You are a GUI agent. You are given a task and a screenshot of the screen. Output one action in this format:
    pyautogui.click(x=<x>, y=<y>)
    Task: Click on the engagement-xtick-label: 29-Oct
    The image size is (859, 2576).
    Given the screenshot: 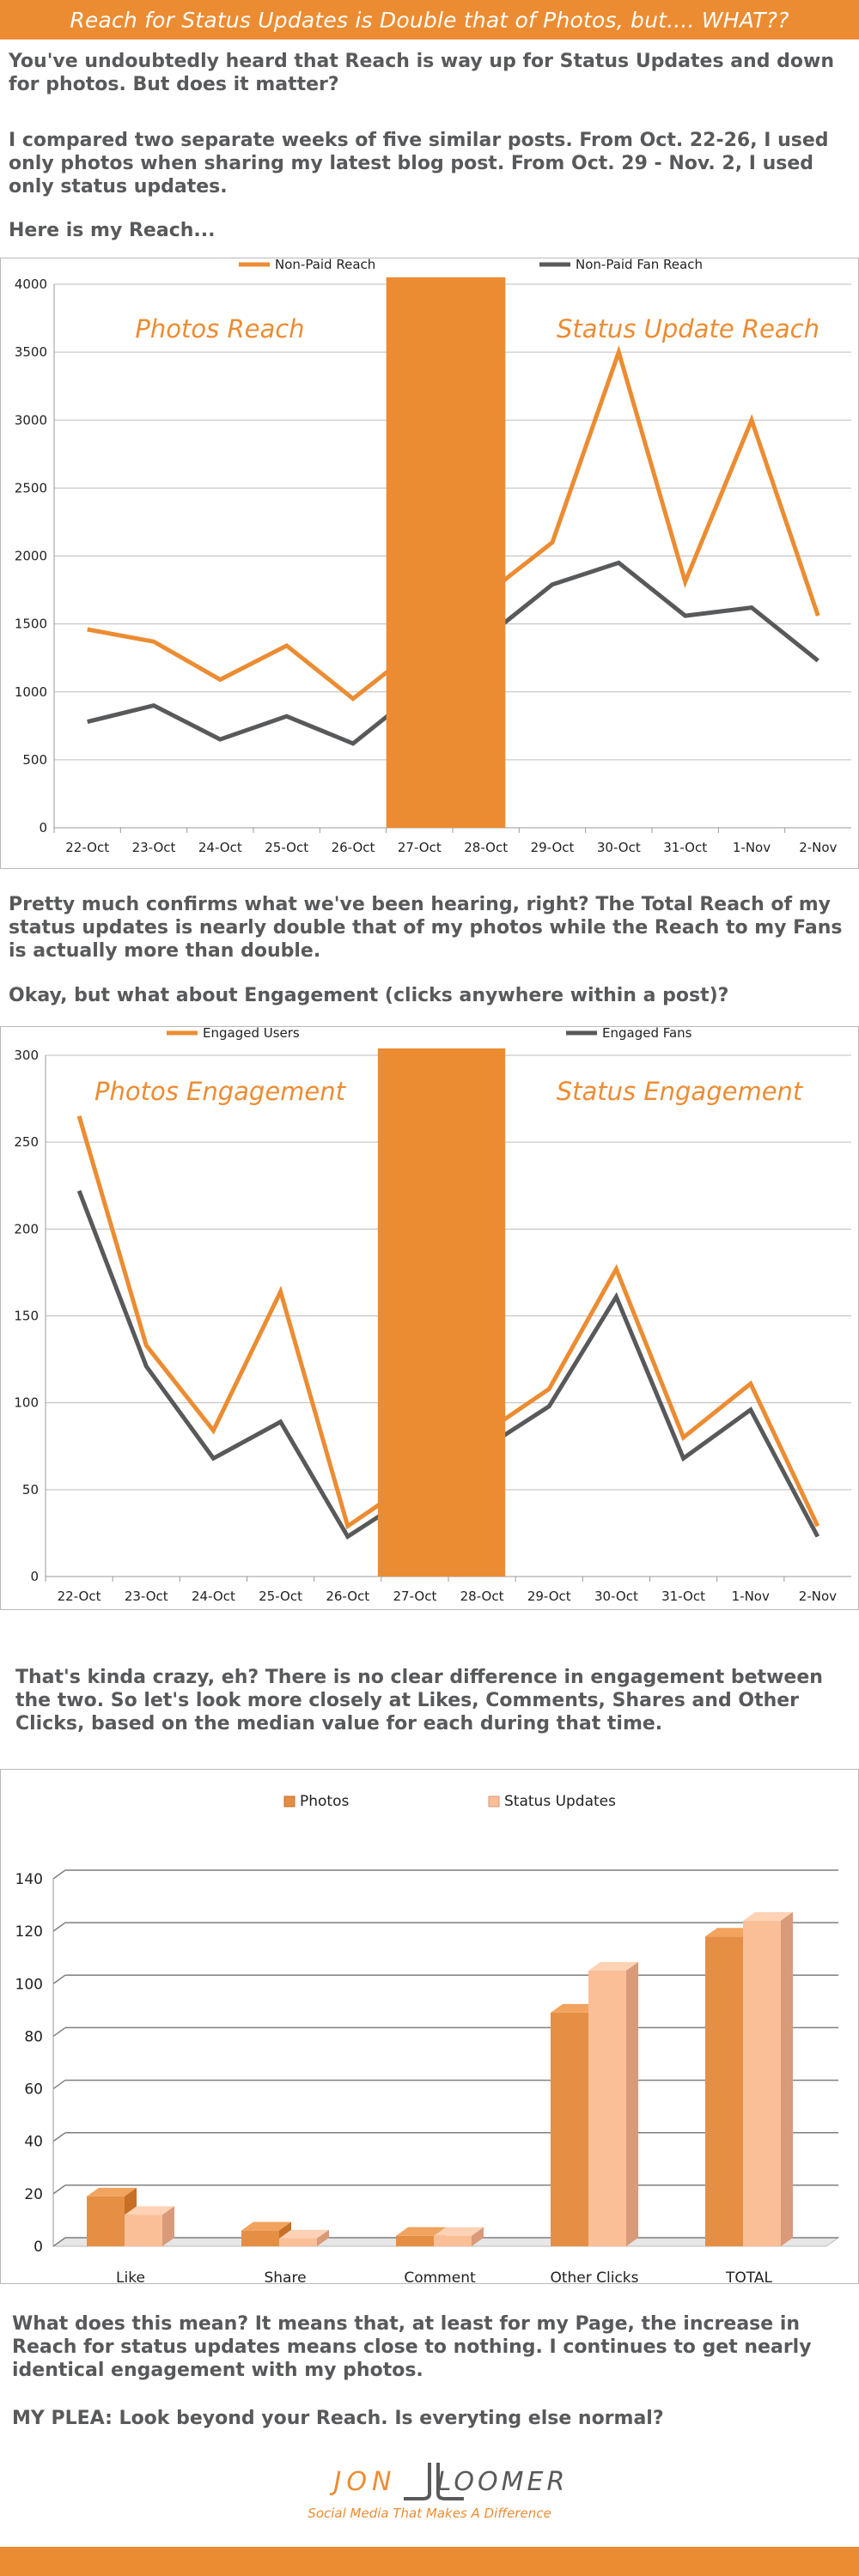 What is the action you would take?
    pyautogui.click(x=549, y=1597)
    